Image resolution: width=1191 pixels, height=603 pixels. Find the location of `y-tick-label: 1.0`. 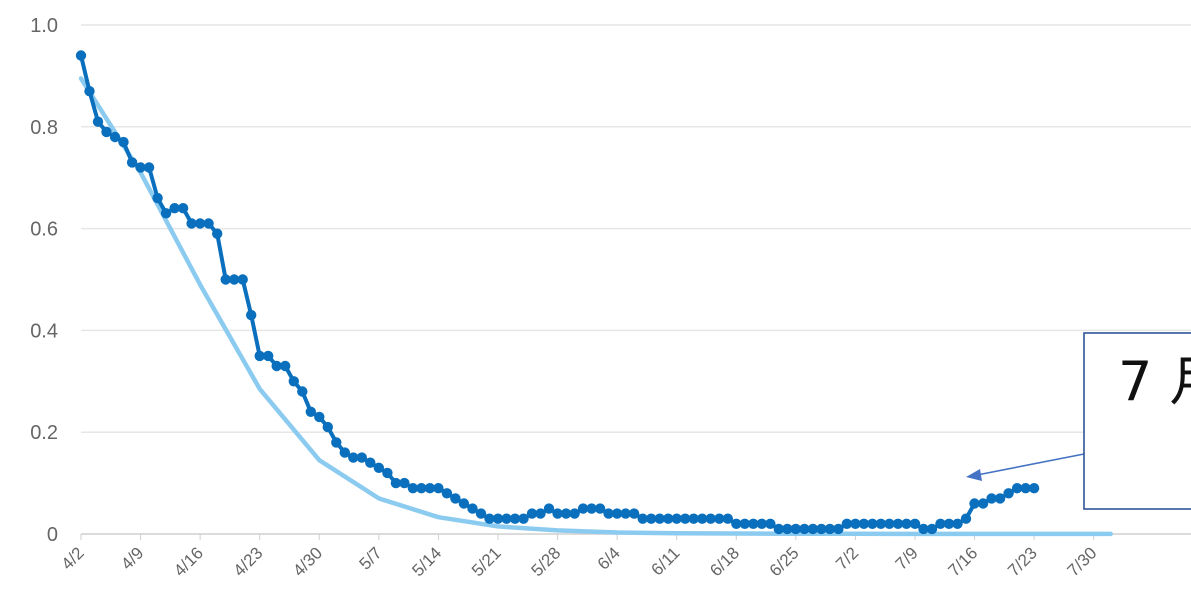

y-tick-label: 1.0 is located at coordinates (44, 26).